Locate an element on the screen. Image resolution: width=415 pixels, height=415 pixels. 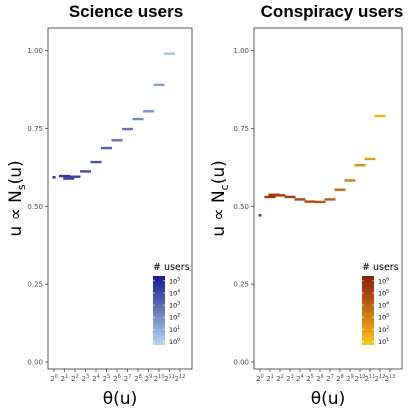
legend-tick-label: 10⁰ is located at coordinates (174, 341).